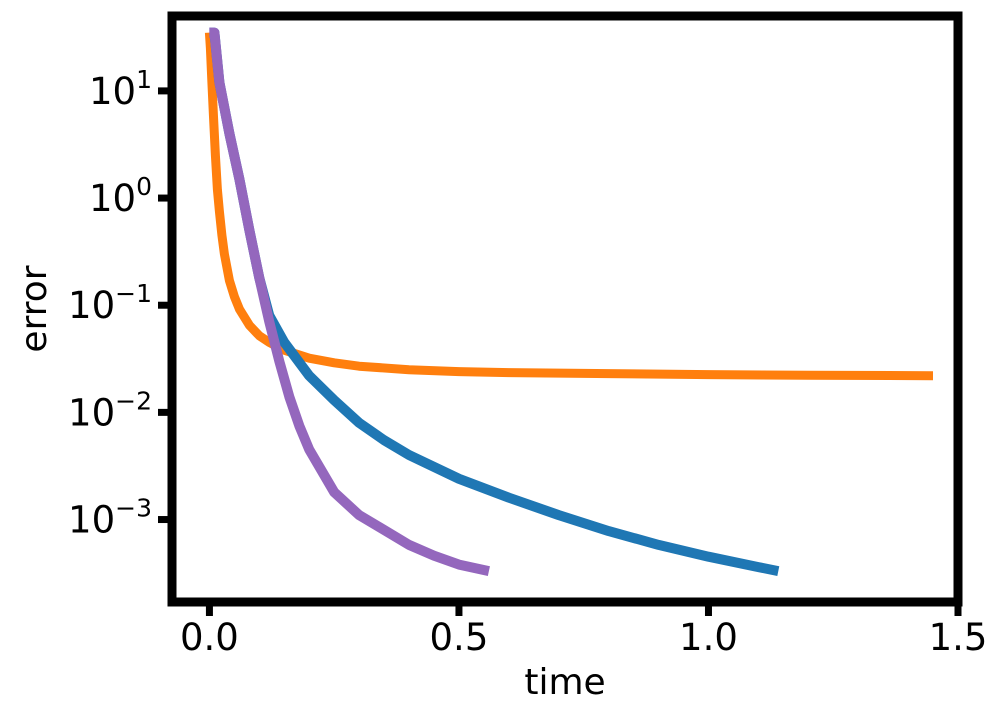  Describe the element at coordinates (958, 637) in the screenshot. I see `x-tick-label: 1.5` at that location.